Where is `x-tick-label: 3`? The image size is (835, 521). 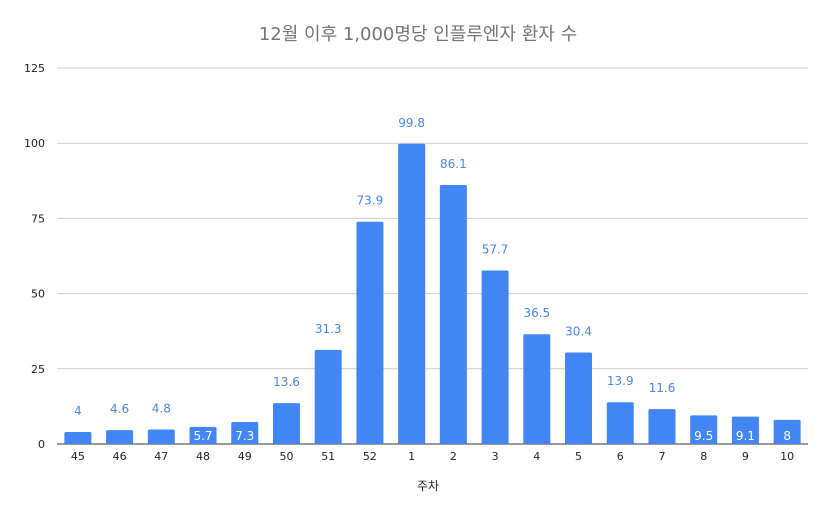
x-tick-label: 3 is located at coordinates (495, 456).